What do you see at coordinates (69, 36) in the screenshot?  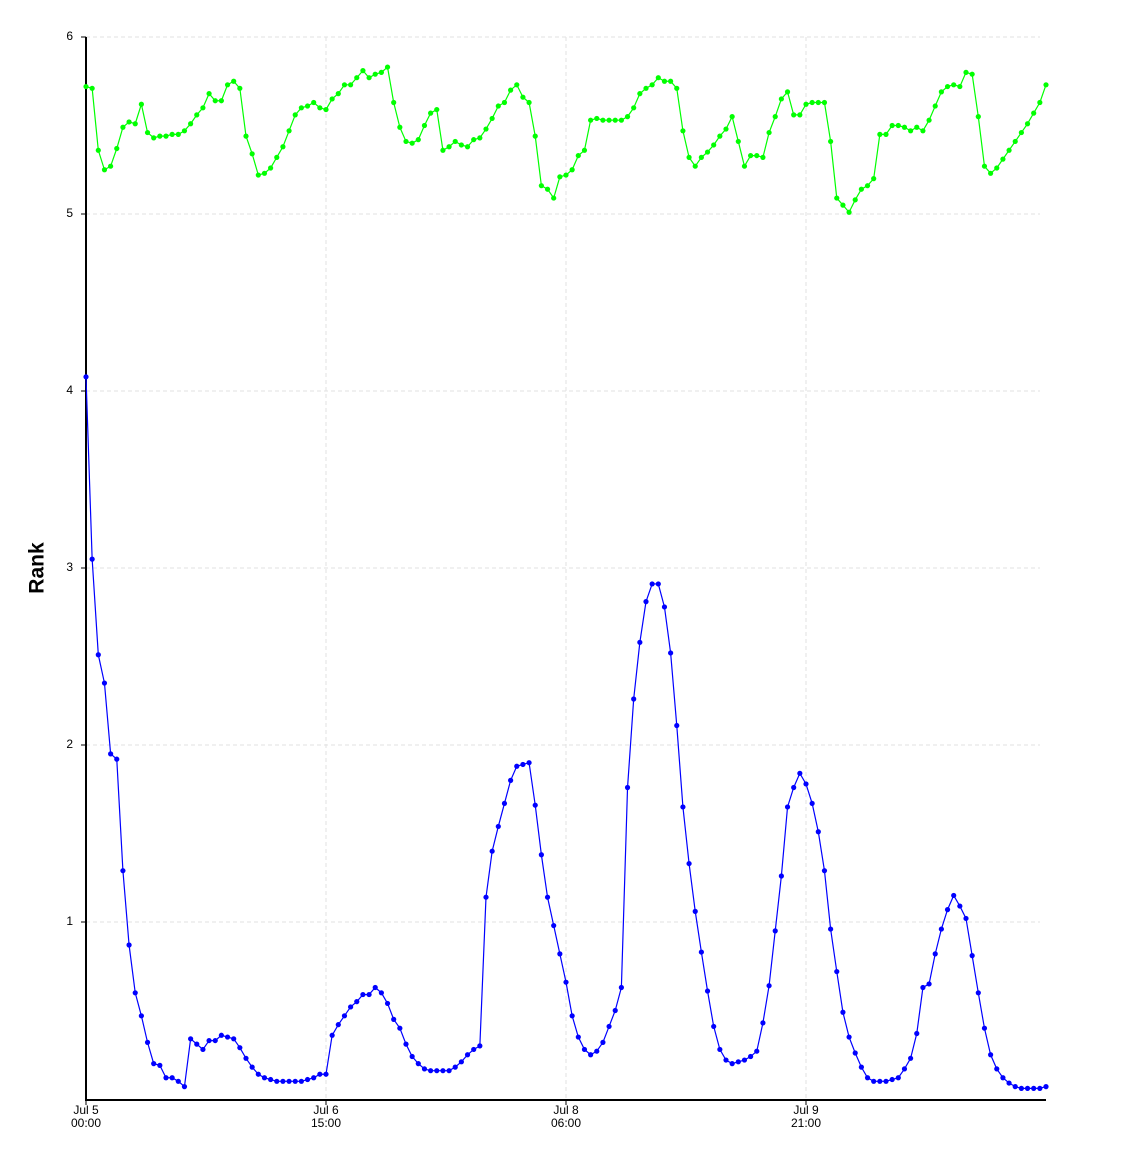 I see `y-tick-label: 6` at bounding box center [69, 36].